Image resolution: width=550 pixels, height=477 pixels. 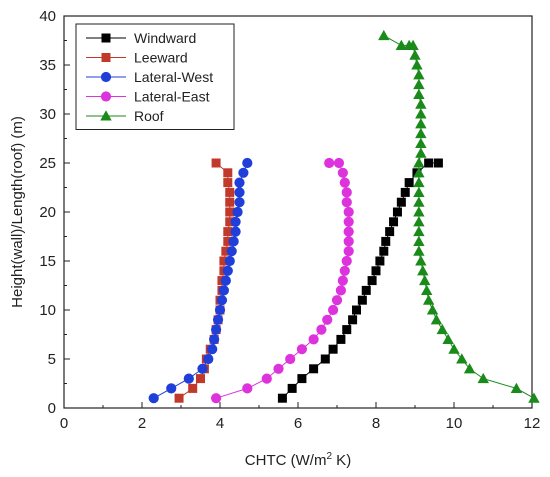 What do you see at coordinates (47, 261) in the screenshot?
I see `y-tick-label: 15` at bounding box center [47, 261].